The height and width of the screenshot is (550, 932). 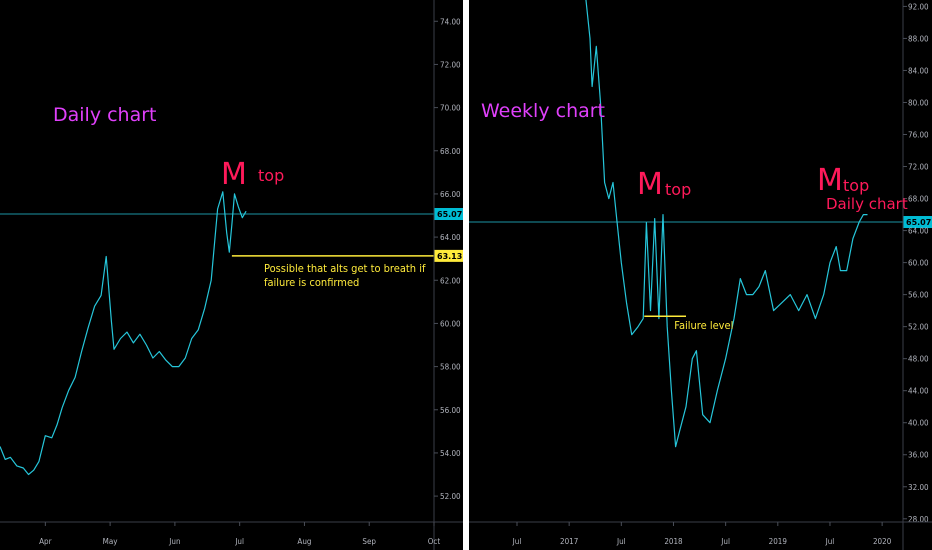 What do you see at coordinates (856, 185) in the screenshot?
I see `weekly-top-label-2: top` at bounding box center [856, 185].